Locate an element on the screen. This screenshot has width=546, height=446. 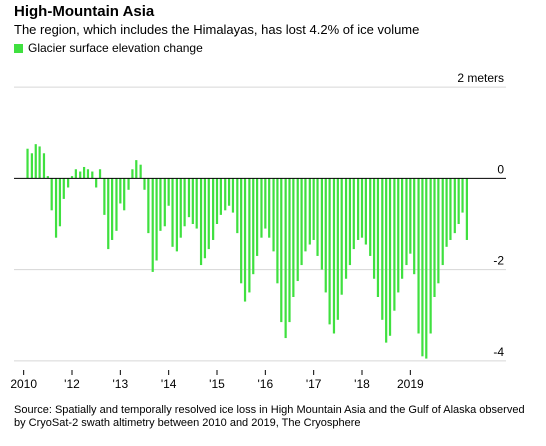
y-tick-label: -2 is located at coordinates (498, 261).